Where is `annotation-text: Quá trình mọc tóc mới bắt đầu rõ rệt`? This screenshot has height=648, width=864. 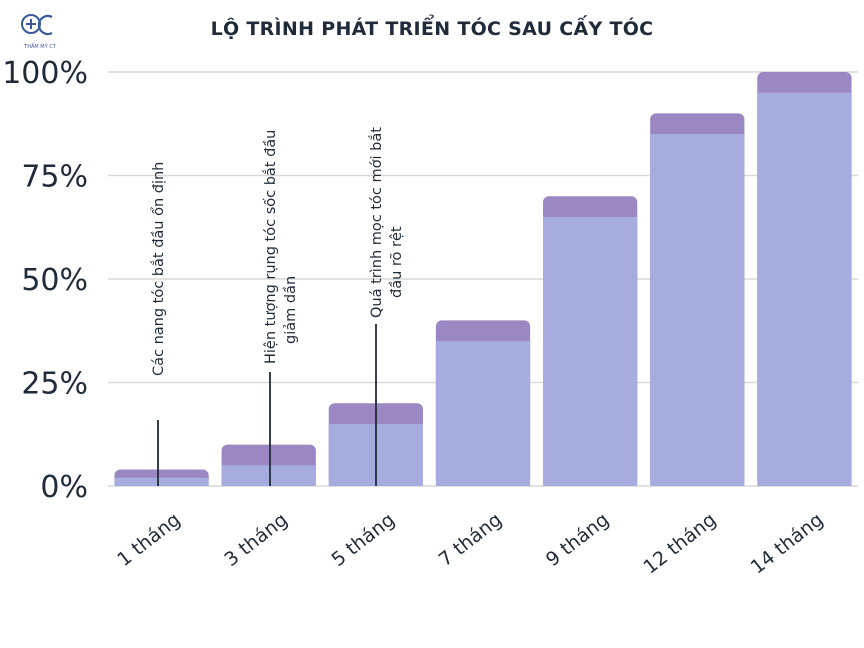
annotation-text: Quá trình mọc tóc mới bắt đầu rõ rệt is located at coordinates (386, 222).